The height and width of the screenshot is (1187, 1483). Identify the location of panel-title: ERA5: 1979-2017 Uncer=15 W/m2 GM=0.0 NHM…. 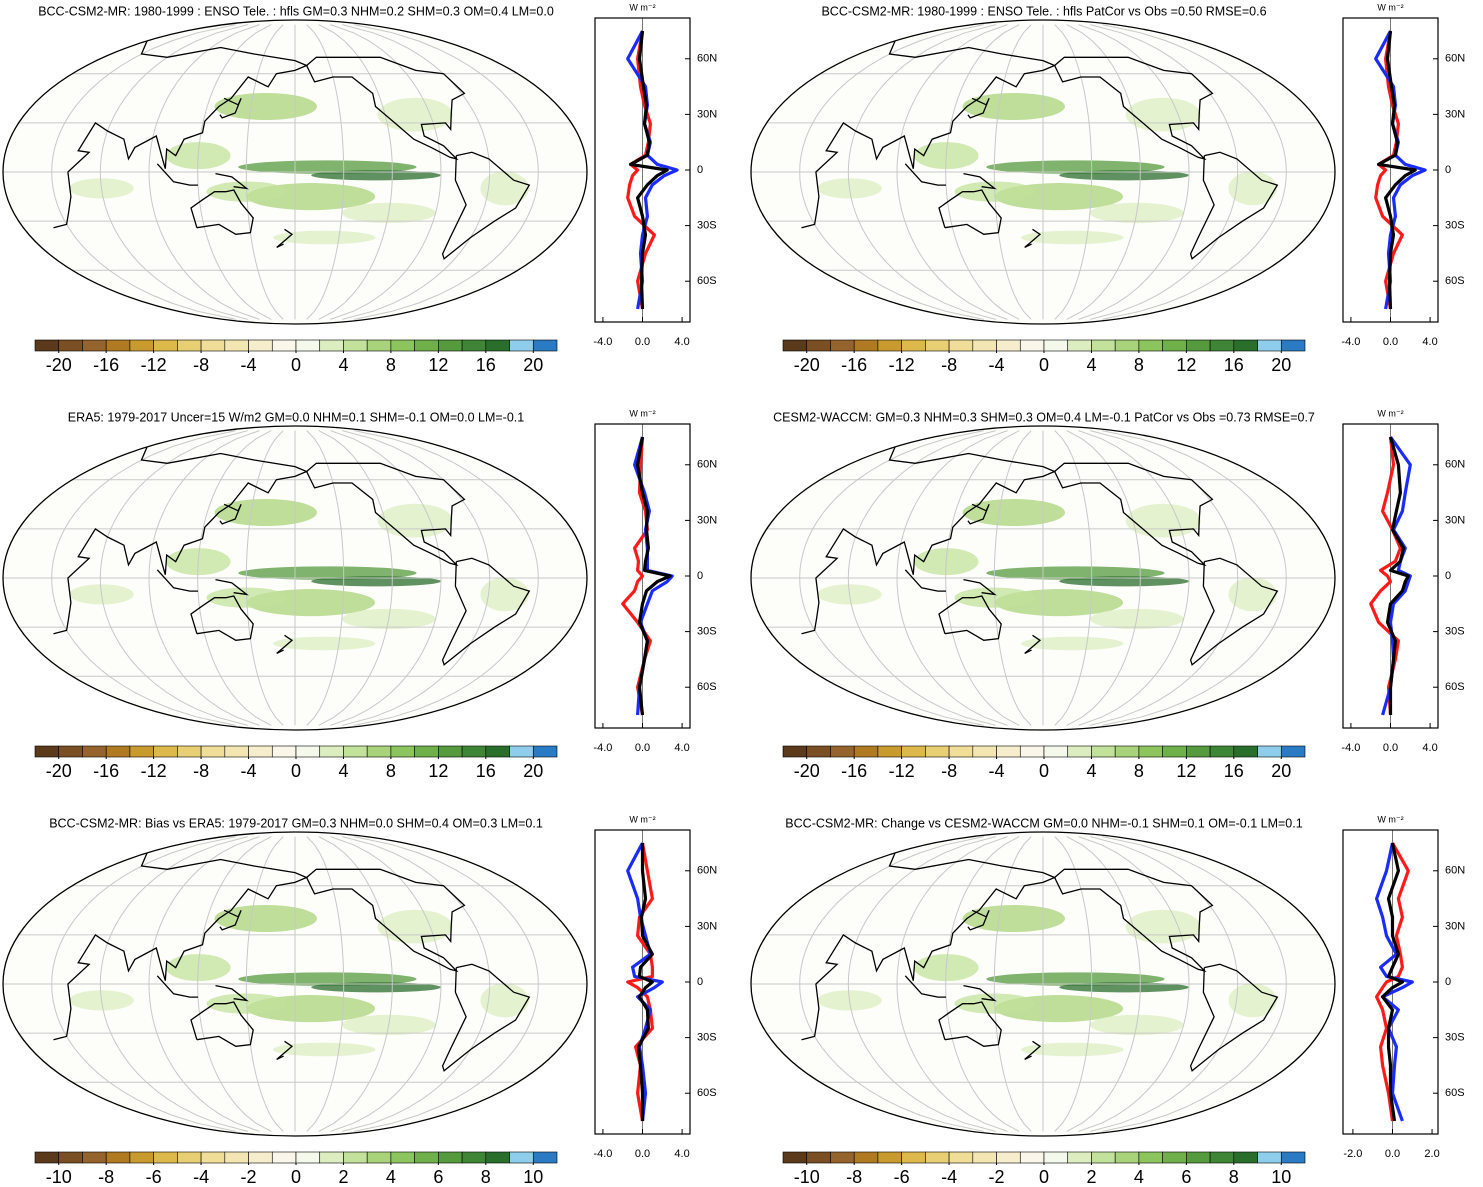
(296, 417).